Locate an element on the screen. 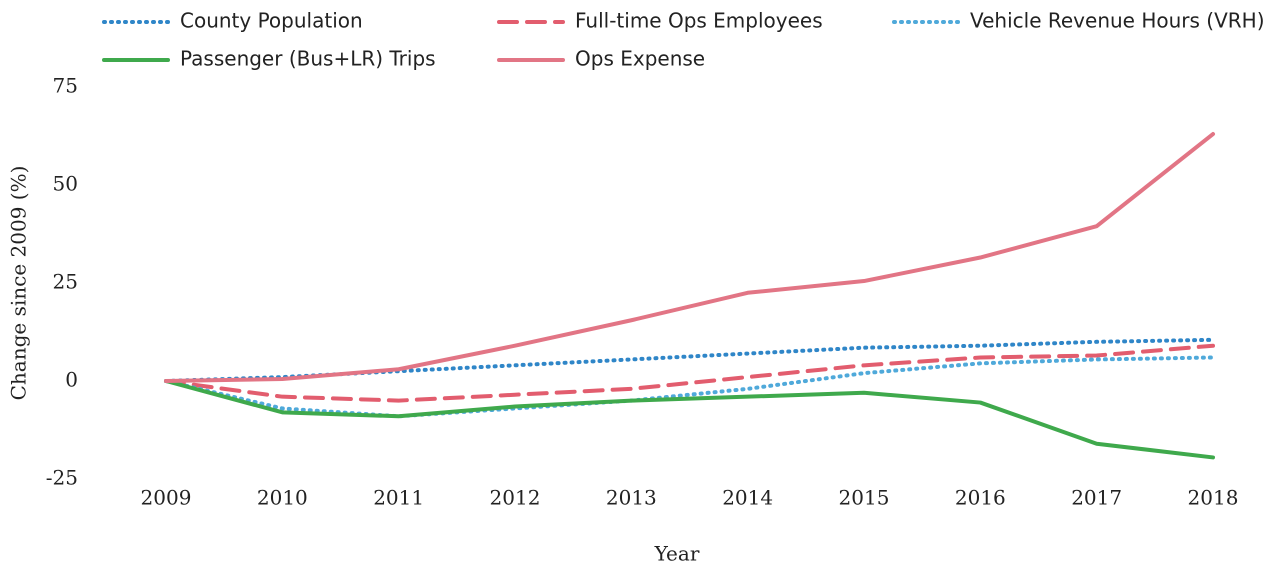 This screenshot has width=1275, height=573. legend-label: Full-time Ops Employees is located at coordinates (699, 21).